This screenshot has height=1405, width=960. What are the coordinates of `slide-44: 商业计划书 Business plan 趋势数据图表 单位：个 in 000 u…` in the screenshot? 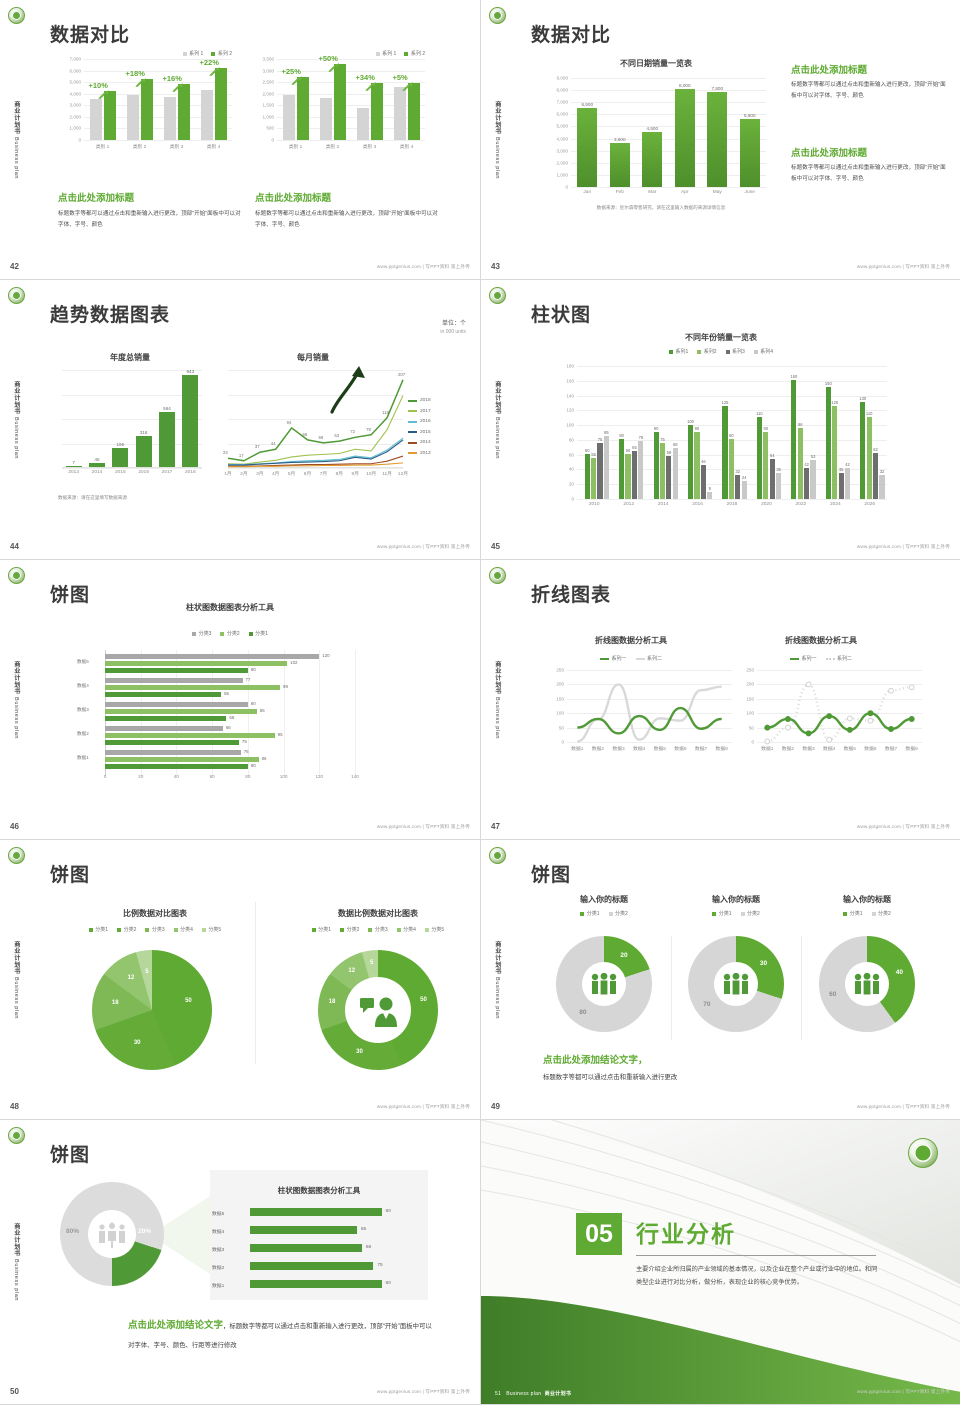 It's located at (240, 420).